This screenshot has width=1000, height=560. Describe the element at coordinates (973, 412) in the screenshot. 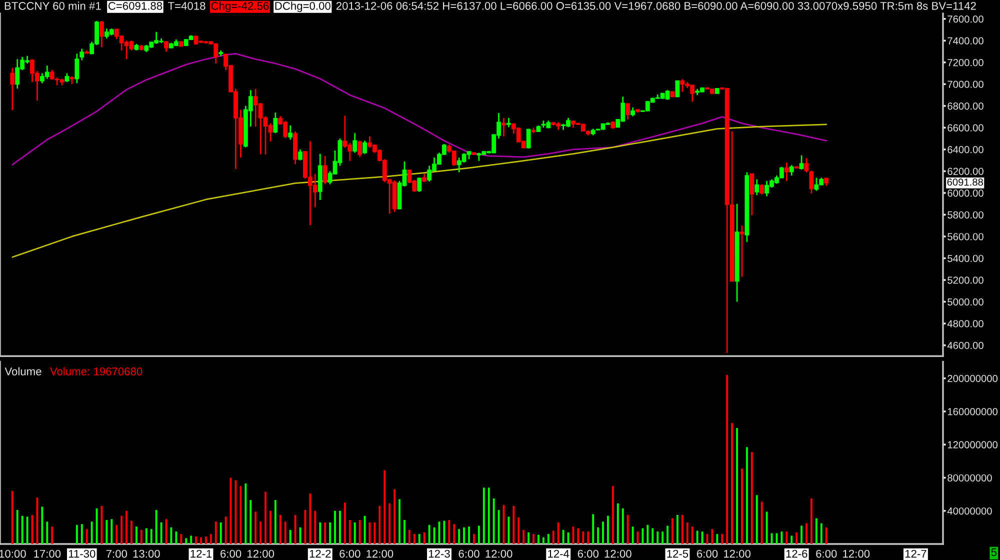

I see `y-tick-label: 160000000` at that location.